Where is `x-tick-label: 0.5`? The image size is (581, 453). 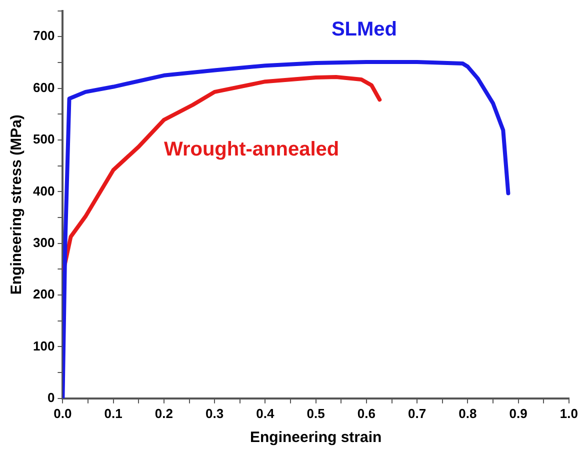 x-tick-label: 0.5 is located at coordinates (315, 413).